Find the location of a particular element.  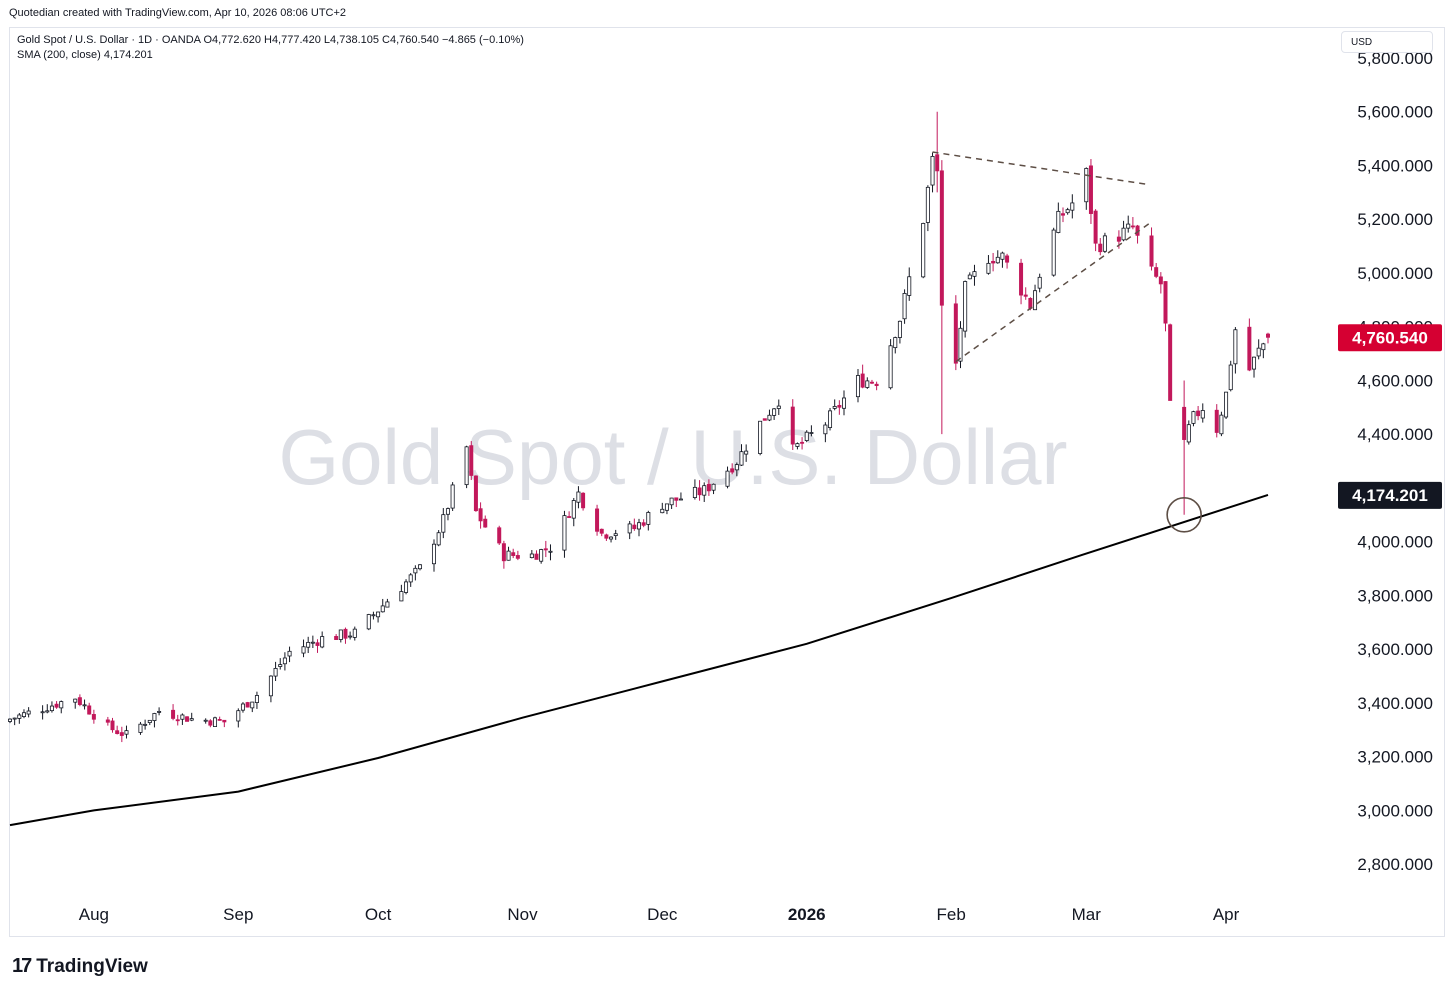

y-tick-label: 3,600.000 is located at coordinates (1395, 649).